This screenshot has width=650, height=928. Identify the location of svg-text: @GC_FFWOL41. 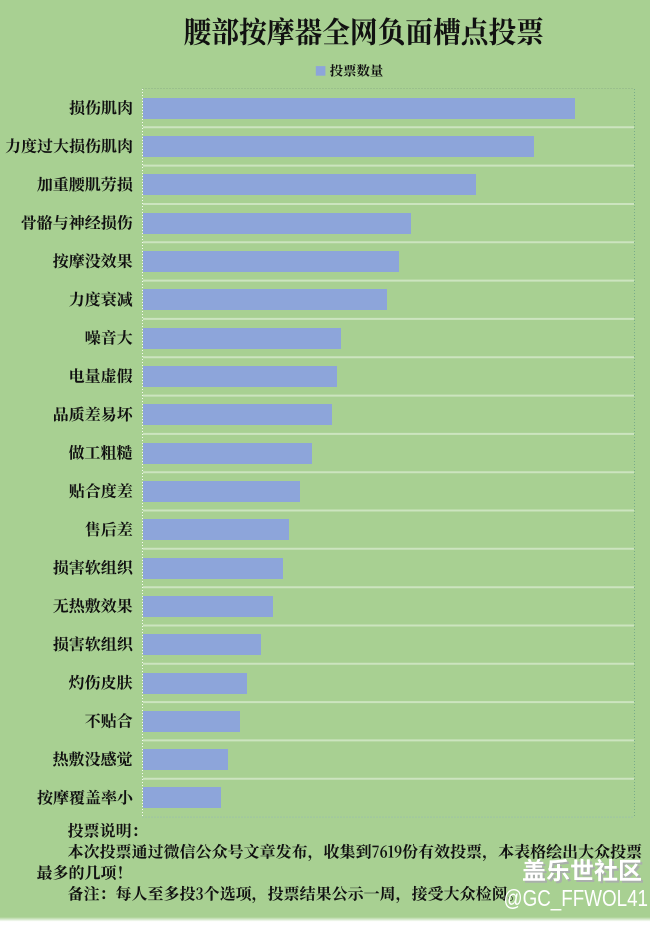
(576, 898).